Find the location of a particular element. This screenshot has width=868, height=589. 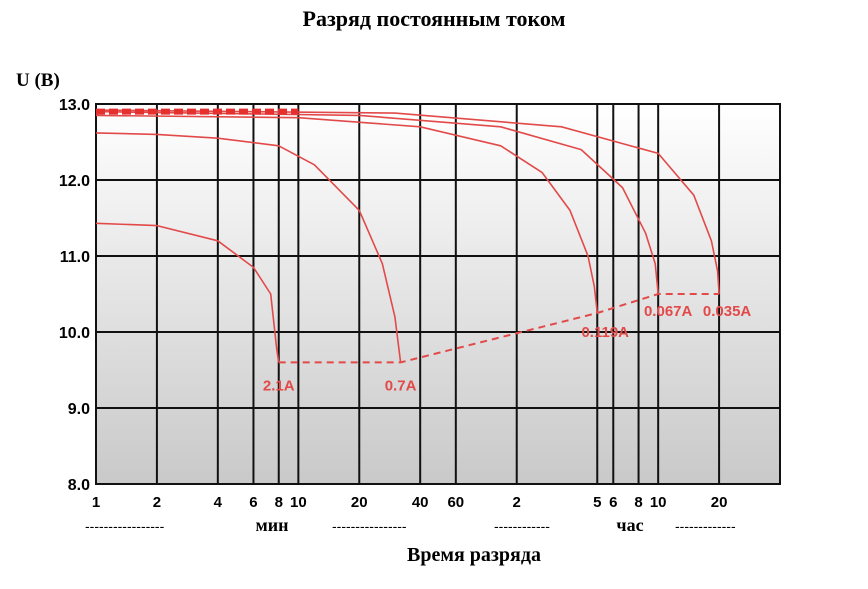

series-label: 2.1A is located at coordinates (279, 385).